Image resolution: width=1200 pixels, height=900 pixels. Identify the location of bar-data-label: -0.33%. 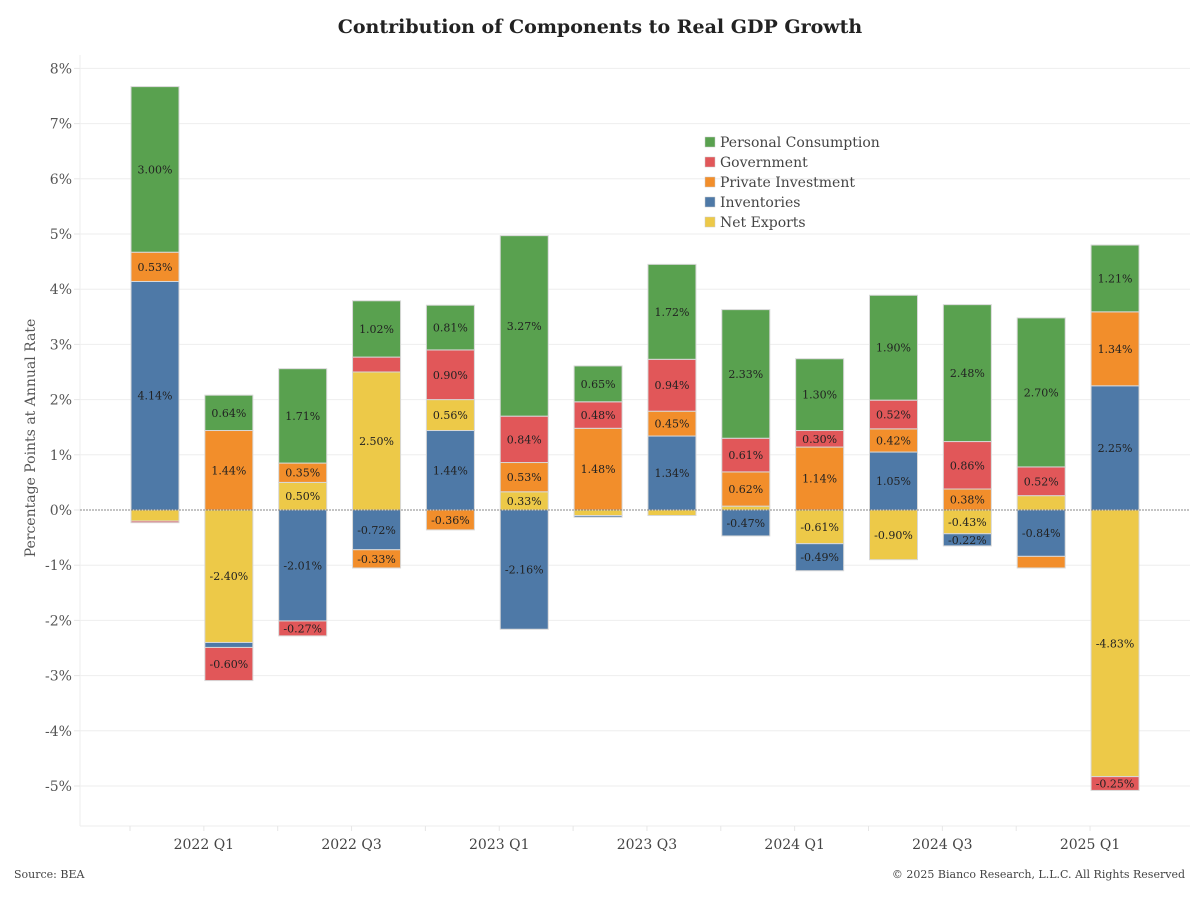
(376, 559).